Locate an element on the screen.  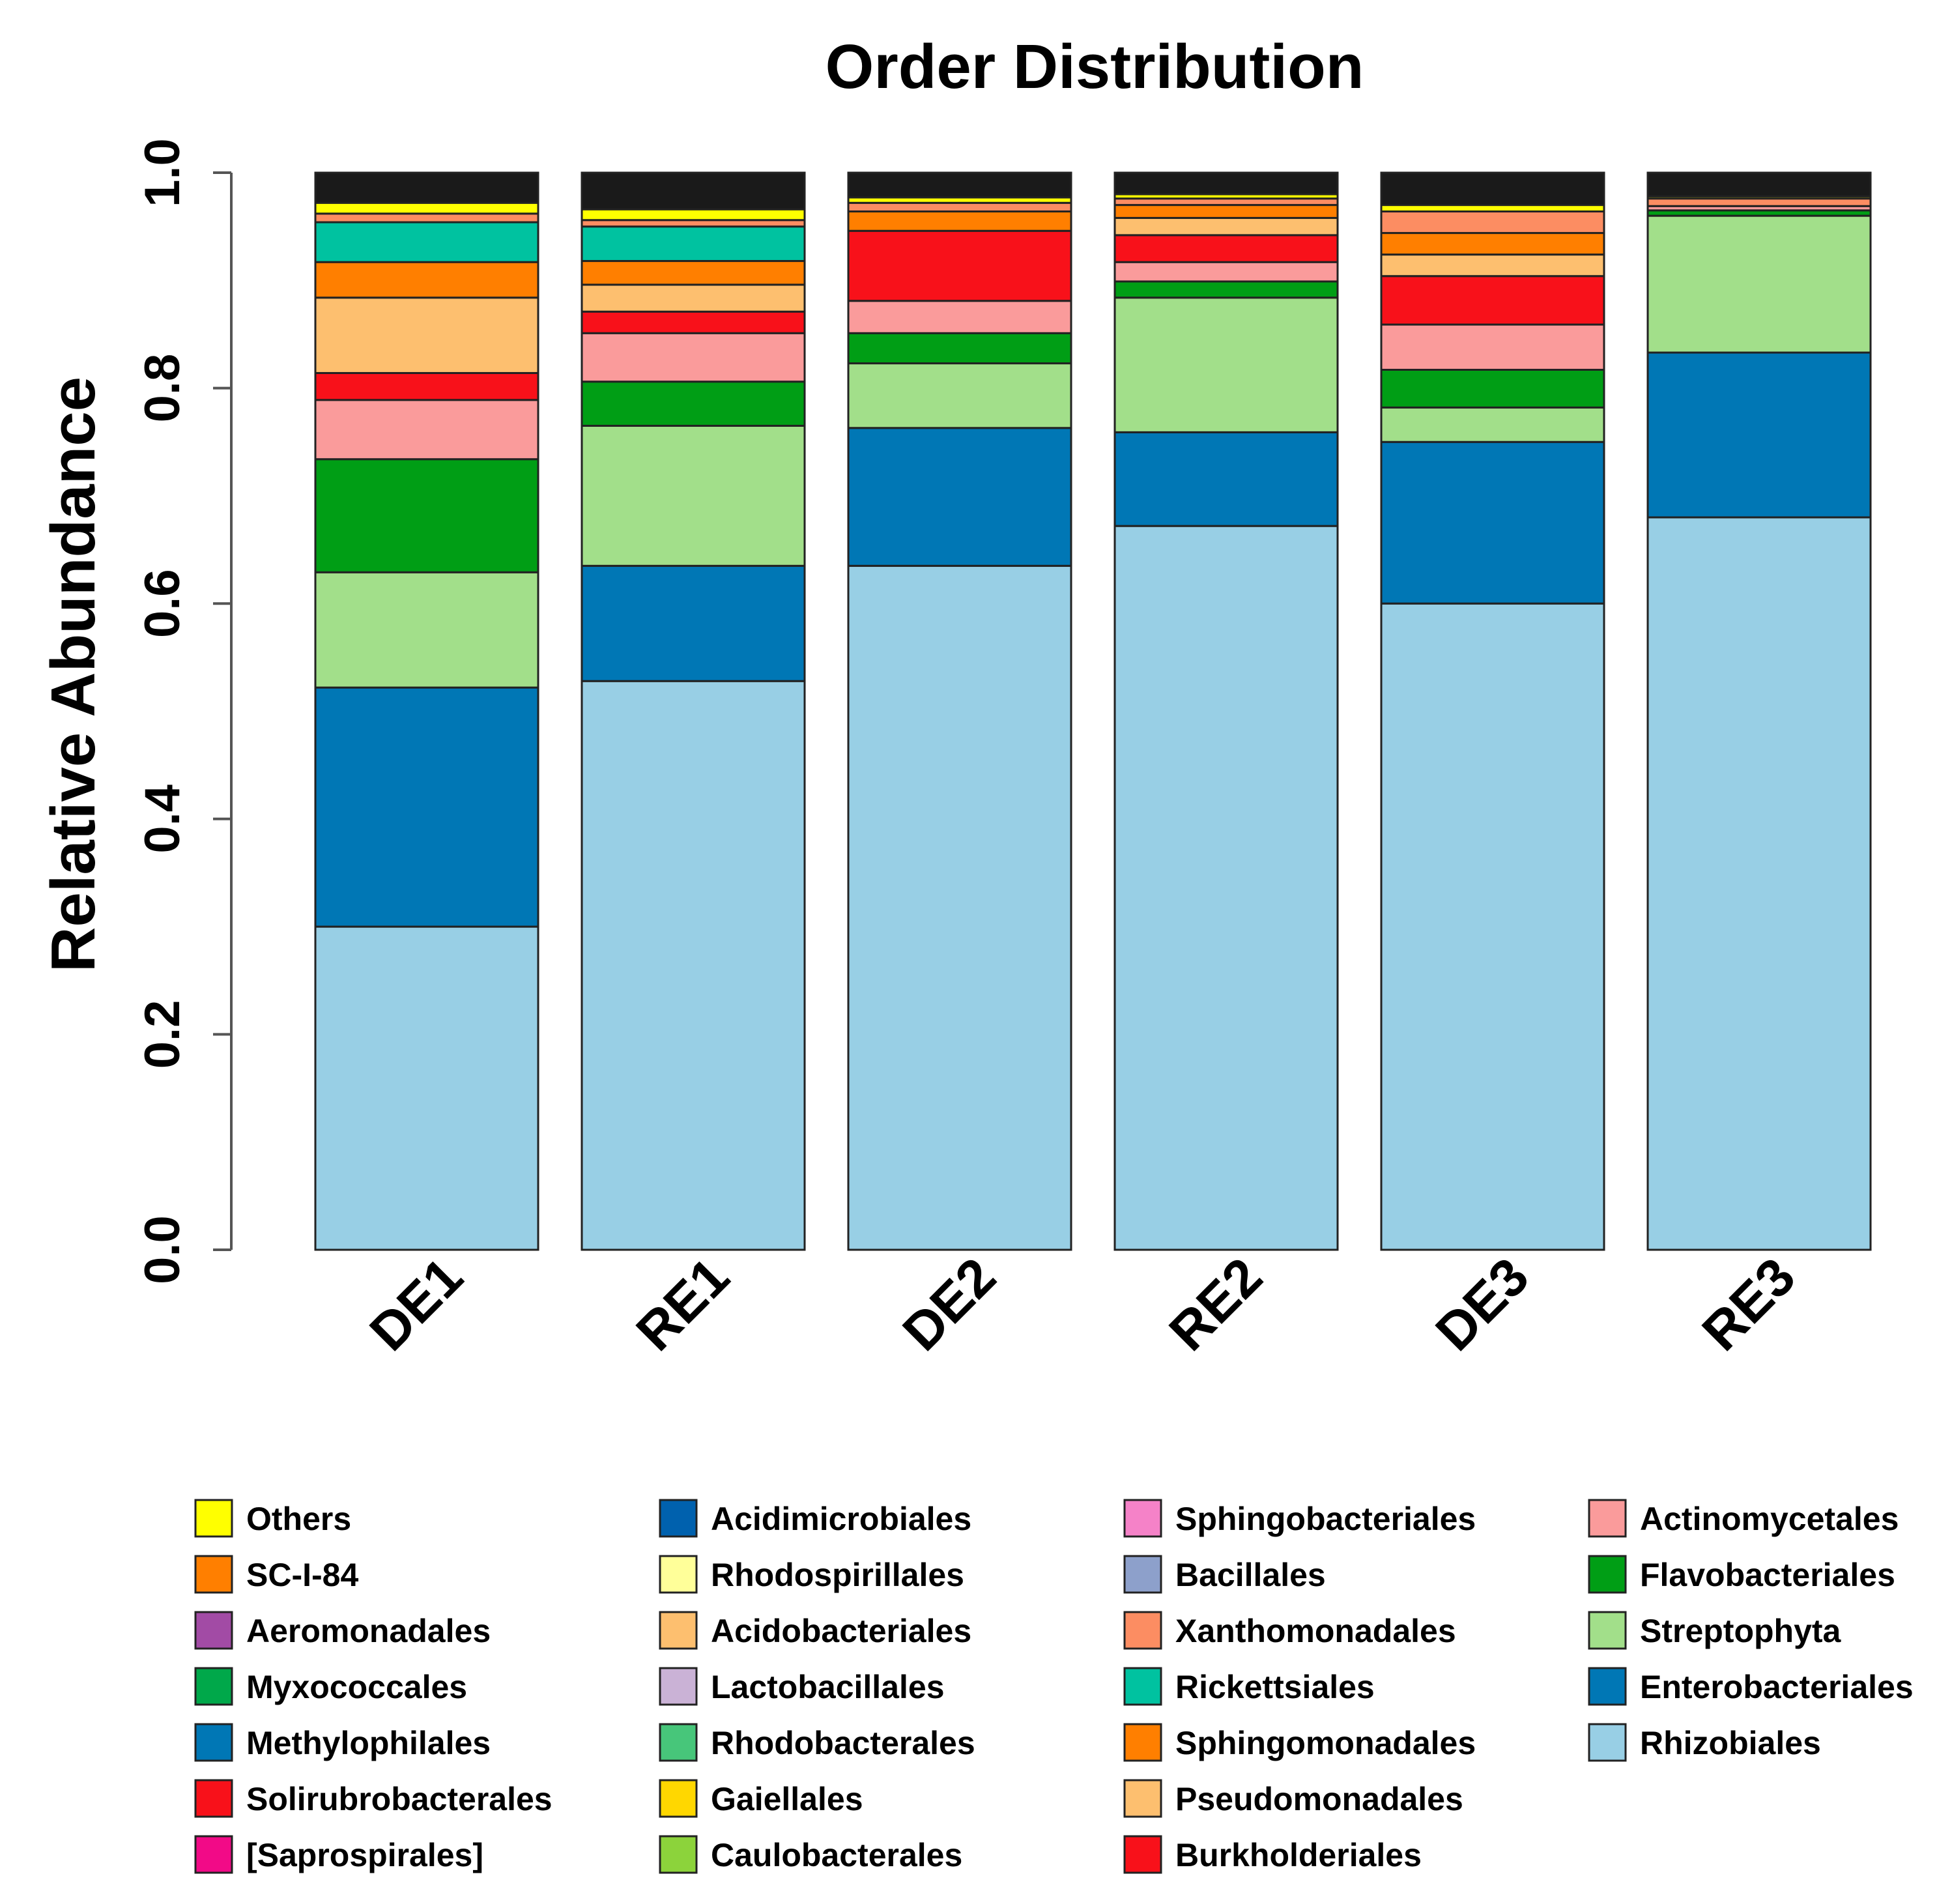
x-category-label: DE3 is located at coordinates (1482, 1304).